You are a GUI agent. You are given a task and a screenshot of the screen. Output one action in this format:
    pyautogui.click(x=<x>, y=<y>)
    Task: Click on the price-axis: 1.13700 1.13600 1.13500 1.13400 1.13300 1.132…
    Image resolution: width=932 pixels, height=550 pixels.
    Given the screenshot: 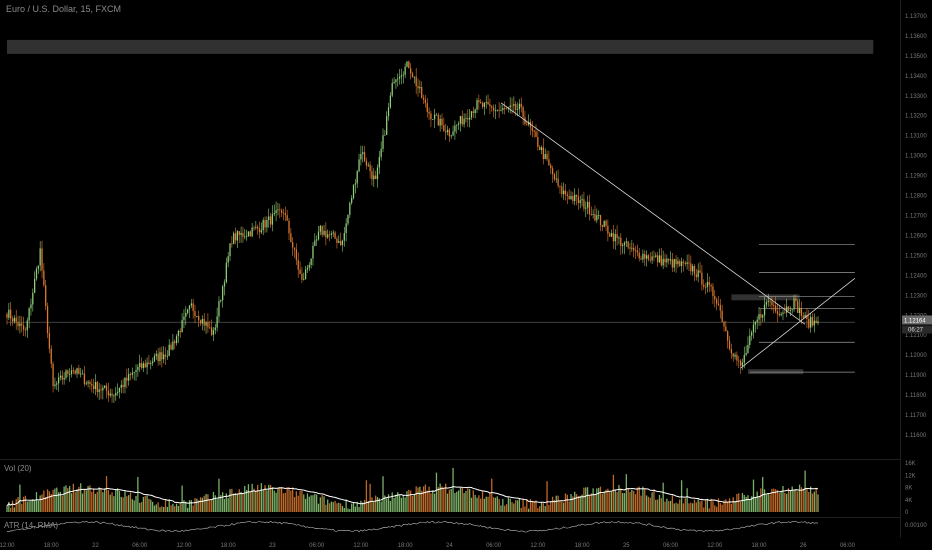 What is the action you would take?
    pyautogui.click(x=916, y=226)
    